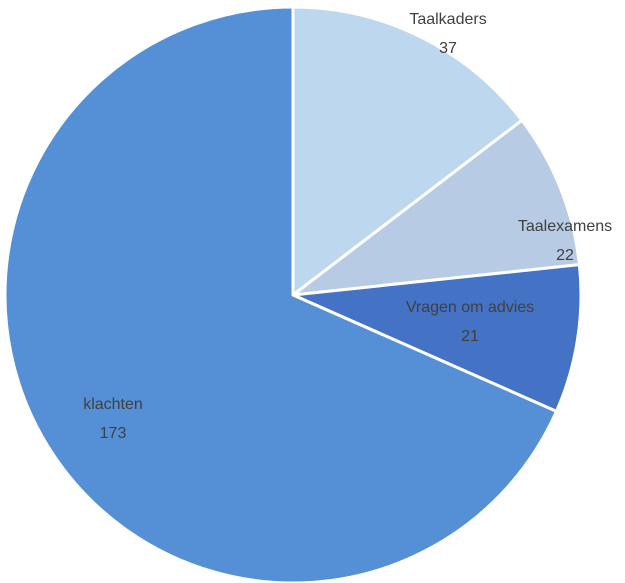  I want to click on slice-value: 37, so click(448, 48).